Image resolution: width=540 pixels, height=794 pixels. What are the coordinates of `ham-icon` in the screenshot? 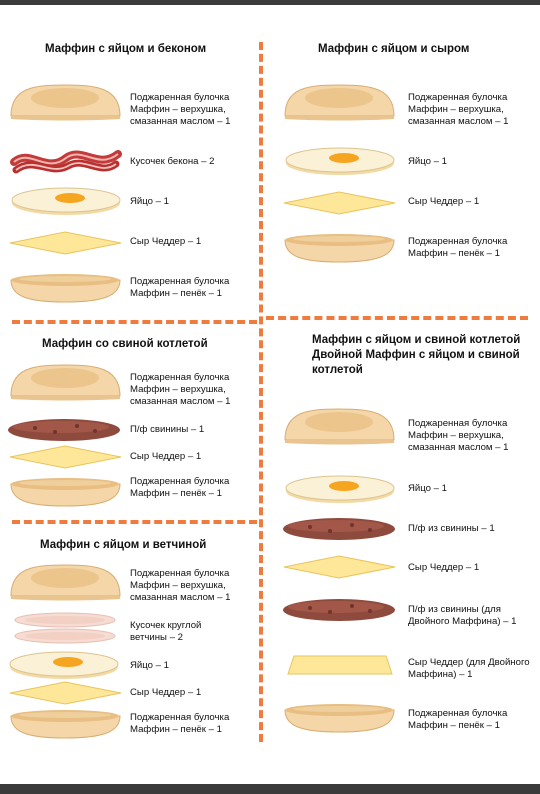 It's located at (65, 628).